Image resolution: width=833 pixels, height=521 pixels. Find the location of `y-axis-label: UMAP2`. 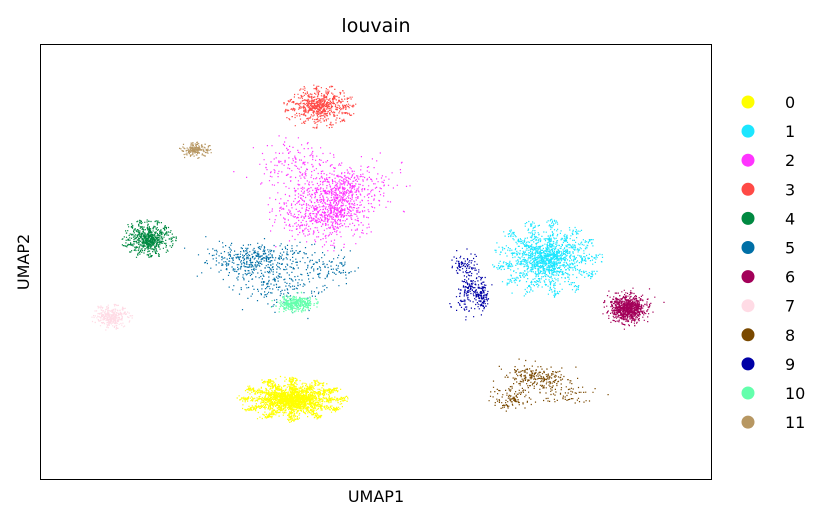

y-axis-label: UMAP2 is located at coordinates (23, 262).